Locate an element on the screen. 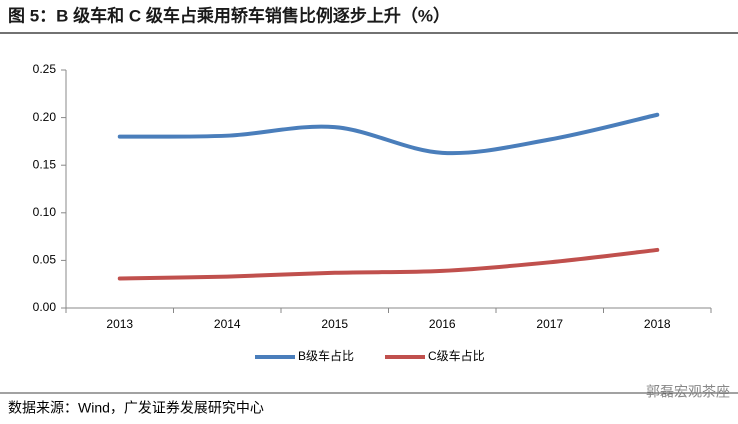 The width and height of the screenshot is (738, 424). x-tick-label: 2018 is located at coordinates (657, 324).